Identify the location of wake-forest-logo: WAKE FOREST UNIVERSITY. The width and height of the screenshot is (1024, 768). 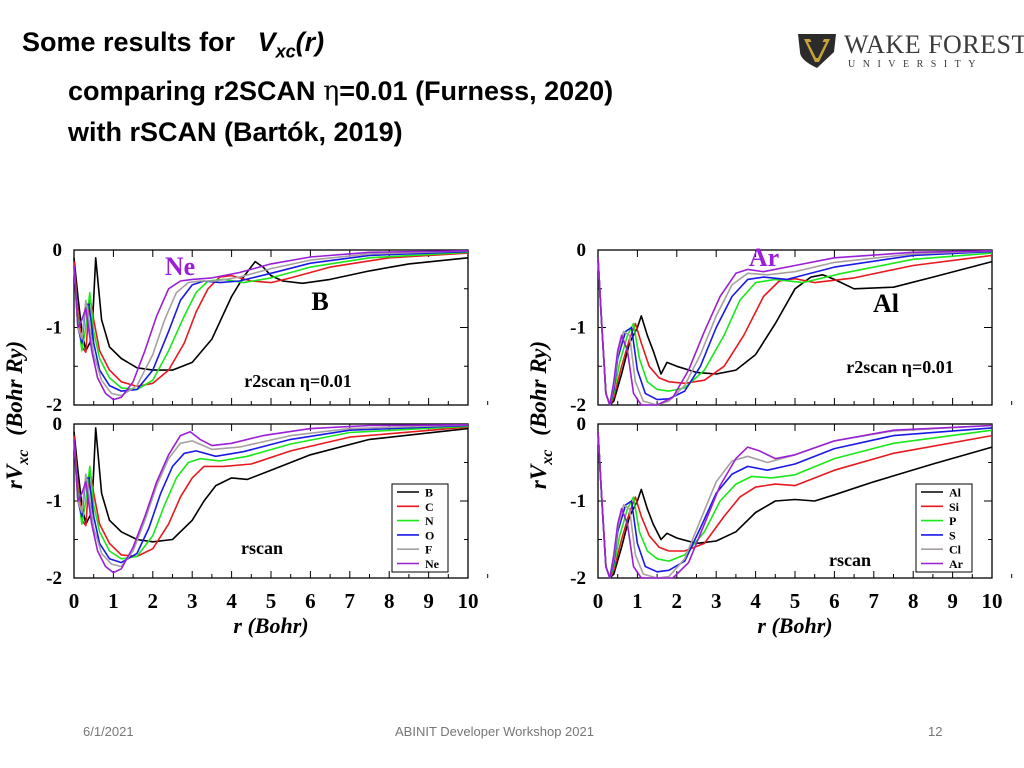
(910, 50).